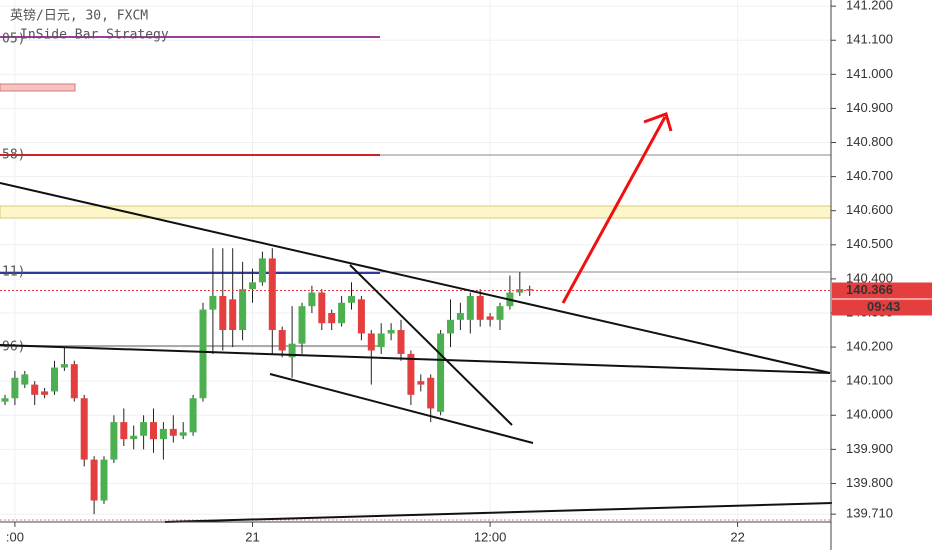  What do you see at coordinates (869, 243) in the screenshot?
I see `y-tick-label: 140.500` at bounding box center [869, 243].